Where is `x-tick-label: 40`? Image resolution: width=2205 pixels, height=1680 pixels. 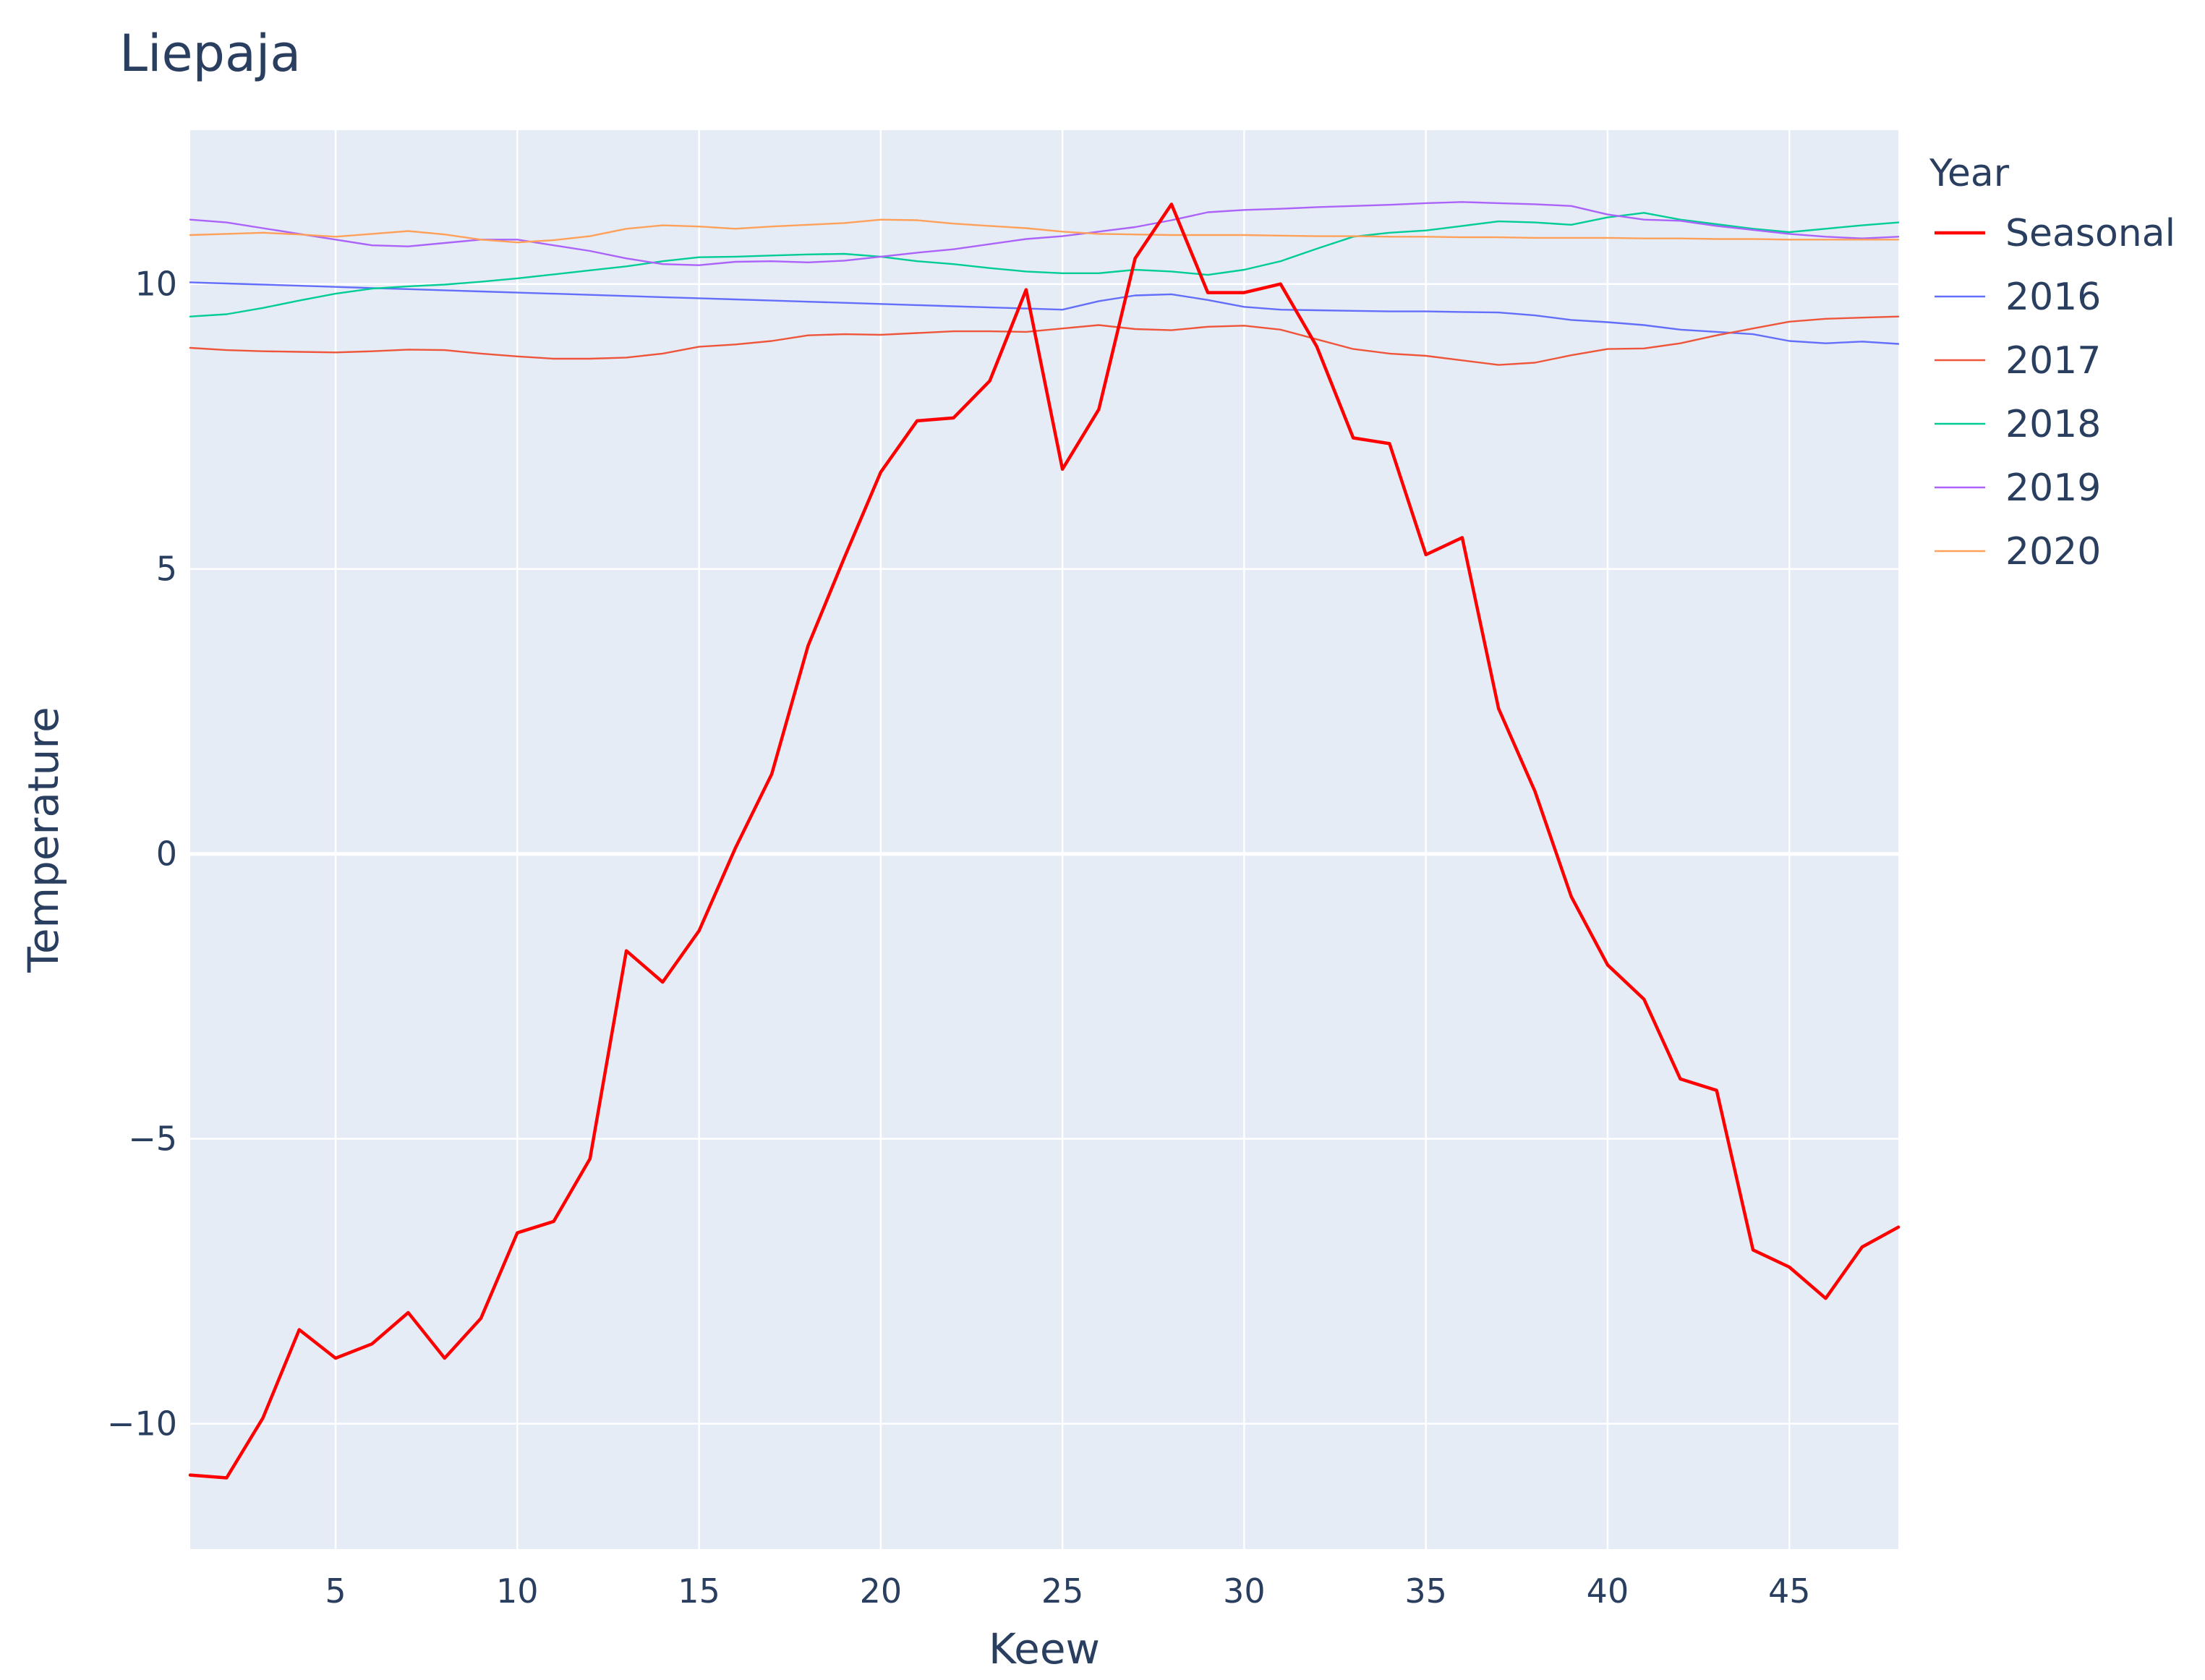 x-tick-label: 40 is located at coordinates (1608, 1591).